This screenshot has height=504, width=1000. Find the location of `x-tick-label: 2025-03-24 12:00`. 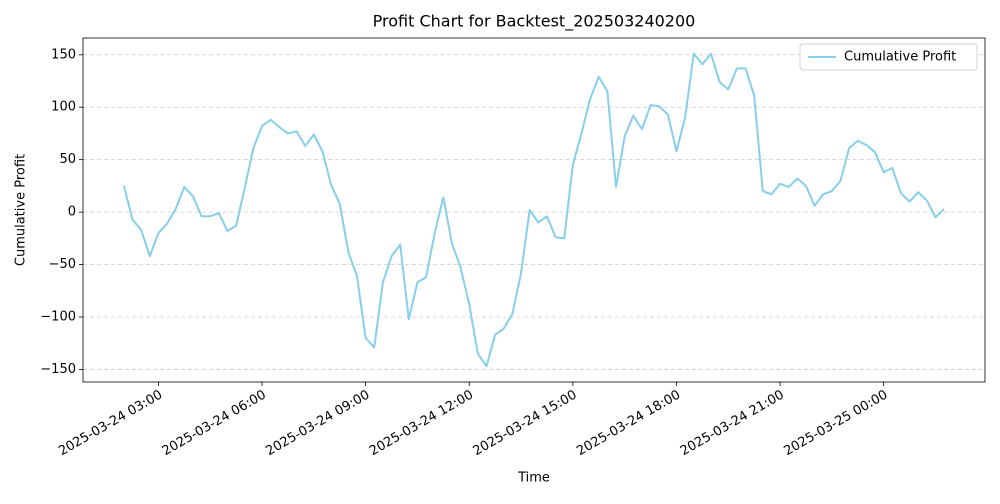

x-tick-label: 2025-03-24 12:00 is located at coordinates (421, 424).